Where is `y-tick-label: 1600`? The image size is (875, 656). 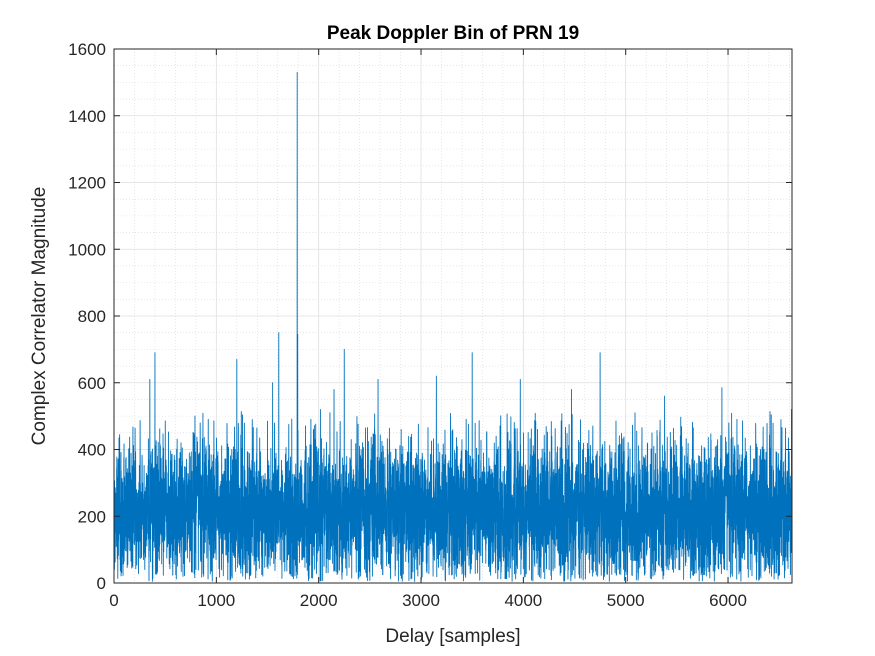
y-tick-label: 1600 is located at coordinates (87, 49).